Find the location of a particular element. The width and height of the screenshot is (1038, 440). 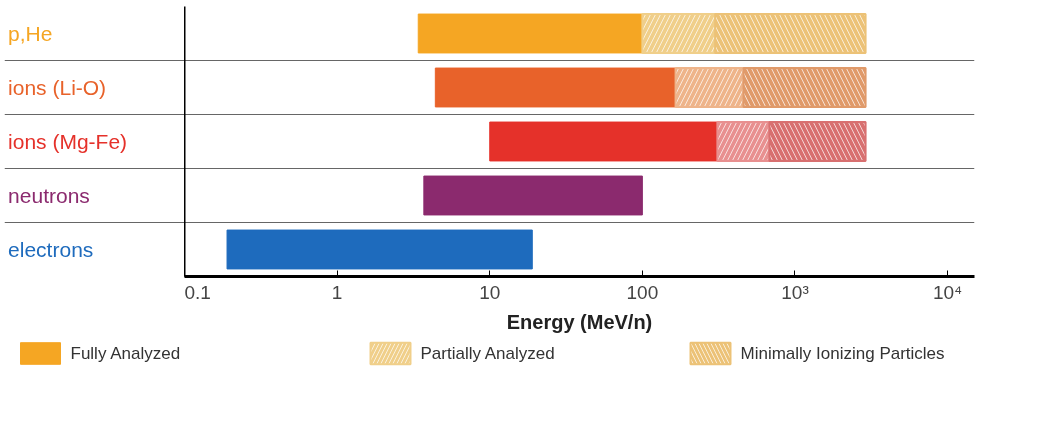

legend-label: Minimally Ionizing Particles is located at coordinates (842, 353).